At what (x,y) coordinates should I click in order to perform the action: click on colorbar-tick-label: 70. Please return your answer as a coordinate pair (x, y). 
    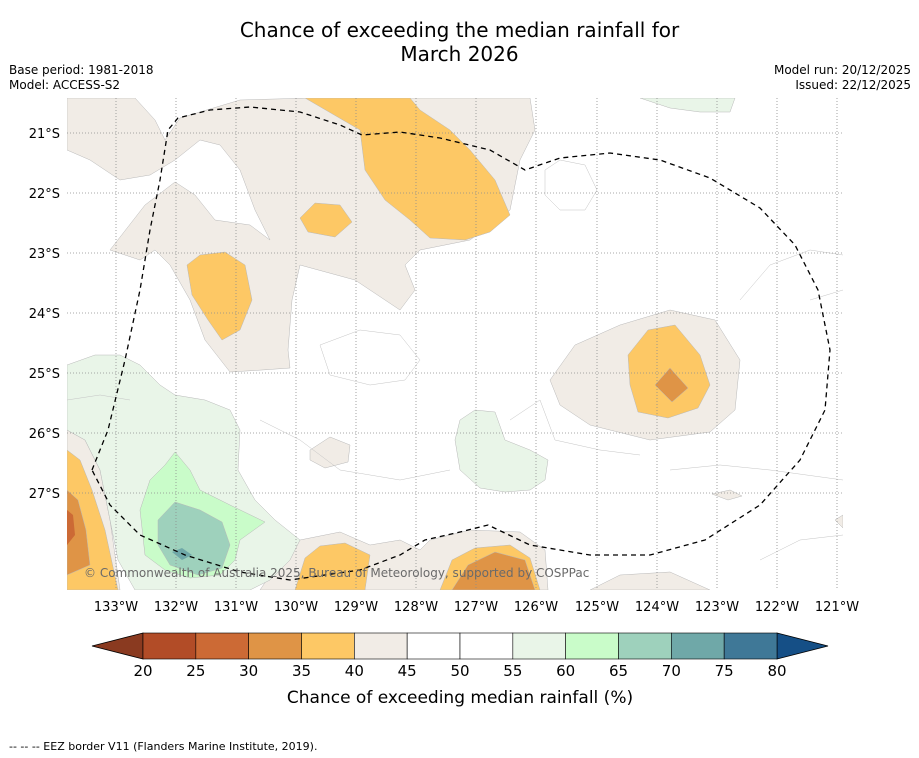
    Looking at the image, I should click on (671, 671).